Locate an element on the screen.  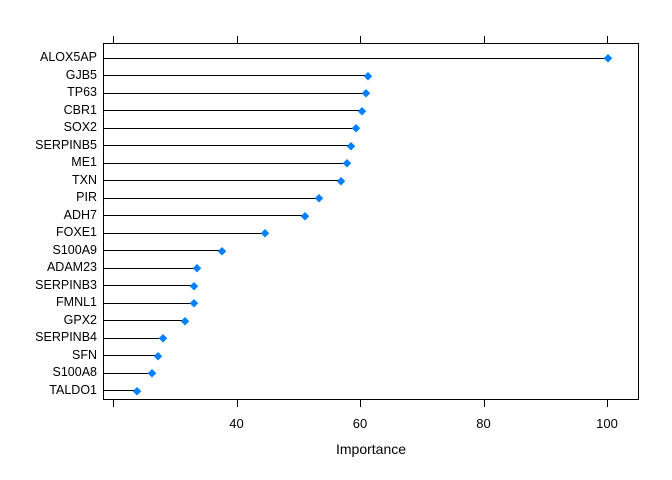
y-axis-label: ALOX5AP is located at coordinates (68, 57).